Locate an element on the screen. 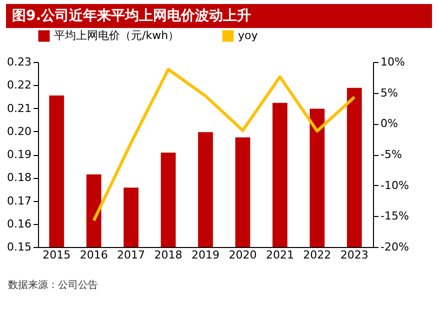 Image resolution: width=438 pixels, height=333 pixels. y2-tick-label: 0% is located at coordinates (389, 123).